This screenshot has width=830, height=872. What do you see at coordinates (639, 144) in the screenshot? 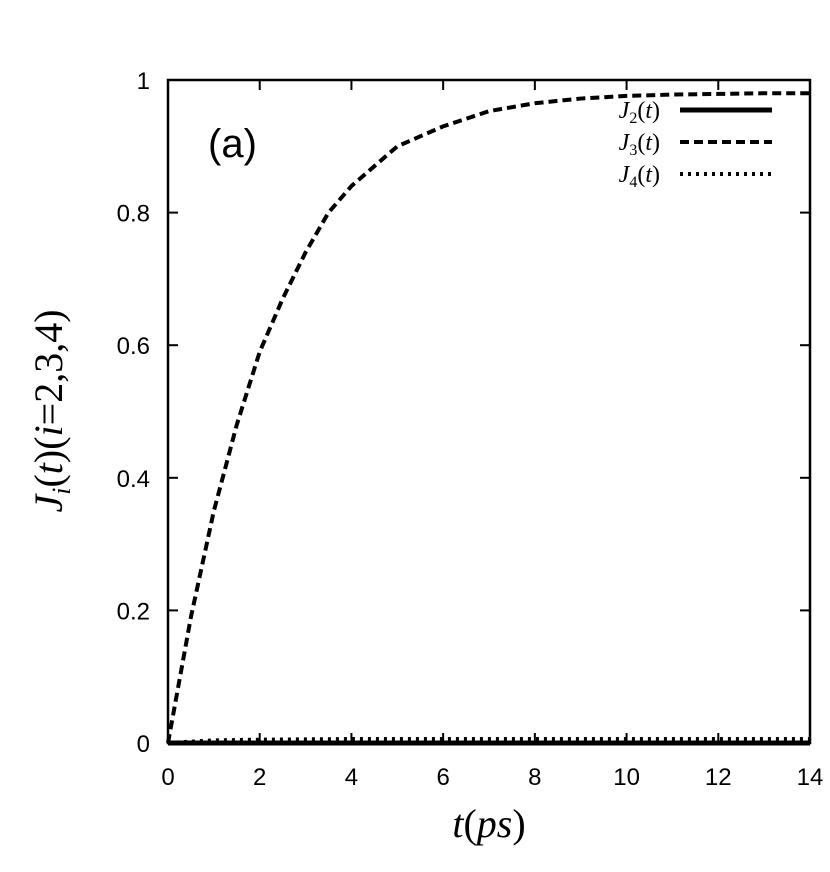
I see `legend-label-3: J3(t)` at bounding box center [639, 144].